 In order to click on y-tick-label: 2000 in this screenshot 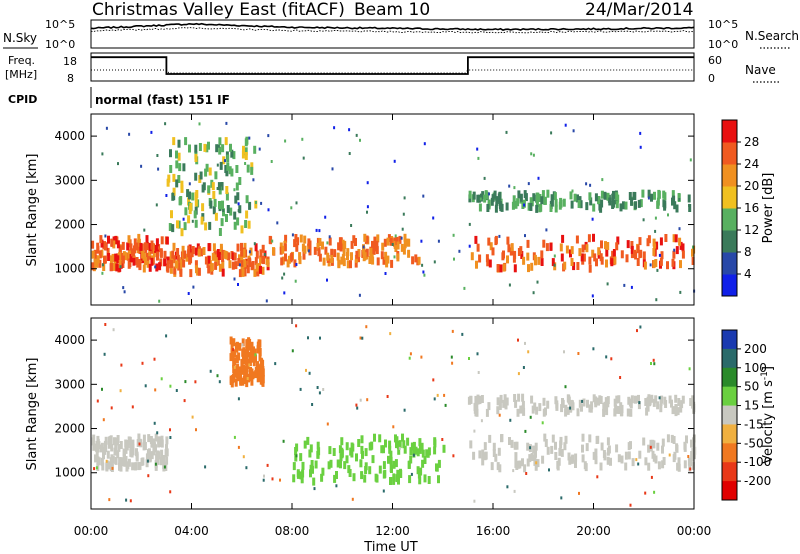, I will do `click(69, 225)`.